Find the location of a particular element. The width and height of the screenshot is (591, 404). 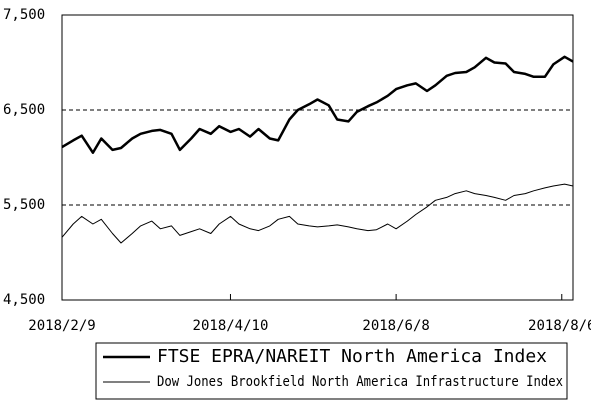

legend-label: FTSE EPRA/NAREIT North America Index is located at coordinates (352, 356).